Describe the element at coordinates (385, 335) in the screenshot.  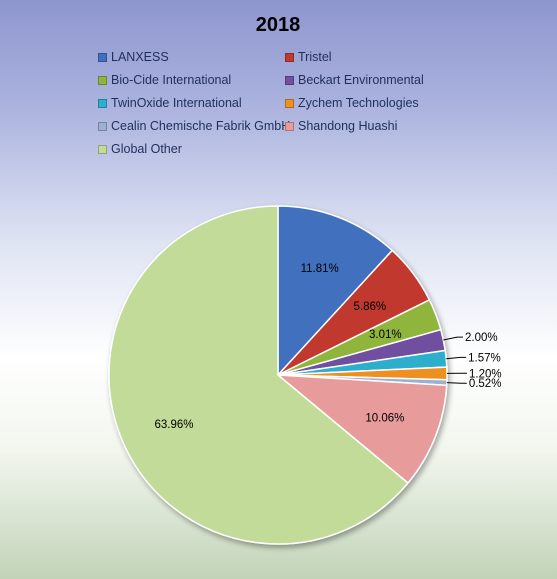
I see `data-label-bio-cide-international: 3.01%` at that location.